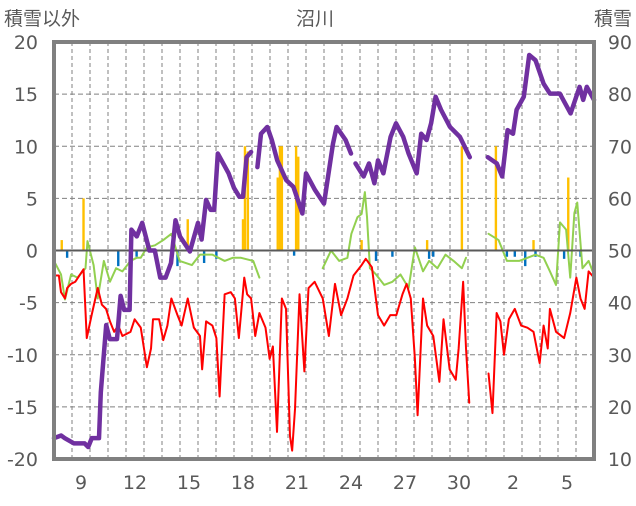 The height and width of the screenshot is (506, 636). Describe the element at coordinates (32, 199) in the screenshot. I see `left-tick-label: 5` at that location.